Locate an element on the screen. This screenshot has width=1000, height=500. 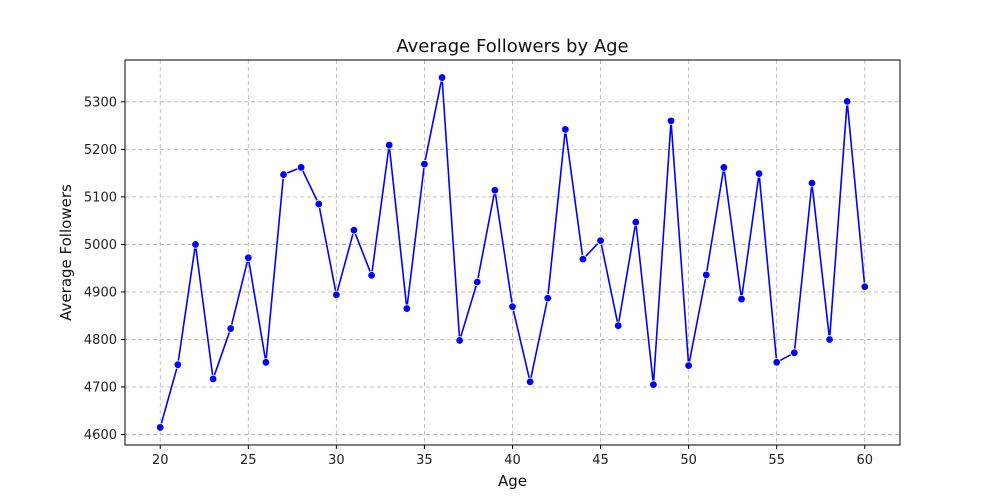
x-axis-label: Age is located at coordinates (512, 481).